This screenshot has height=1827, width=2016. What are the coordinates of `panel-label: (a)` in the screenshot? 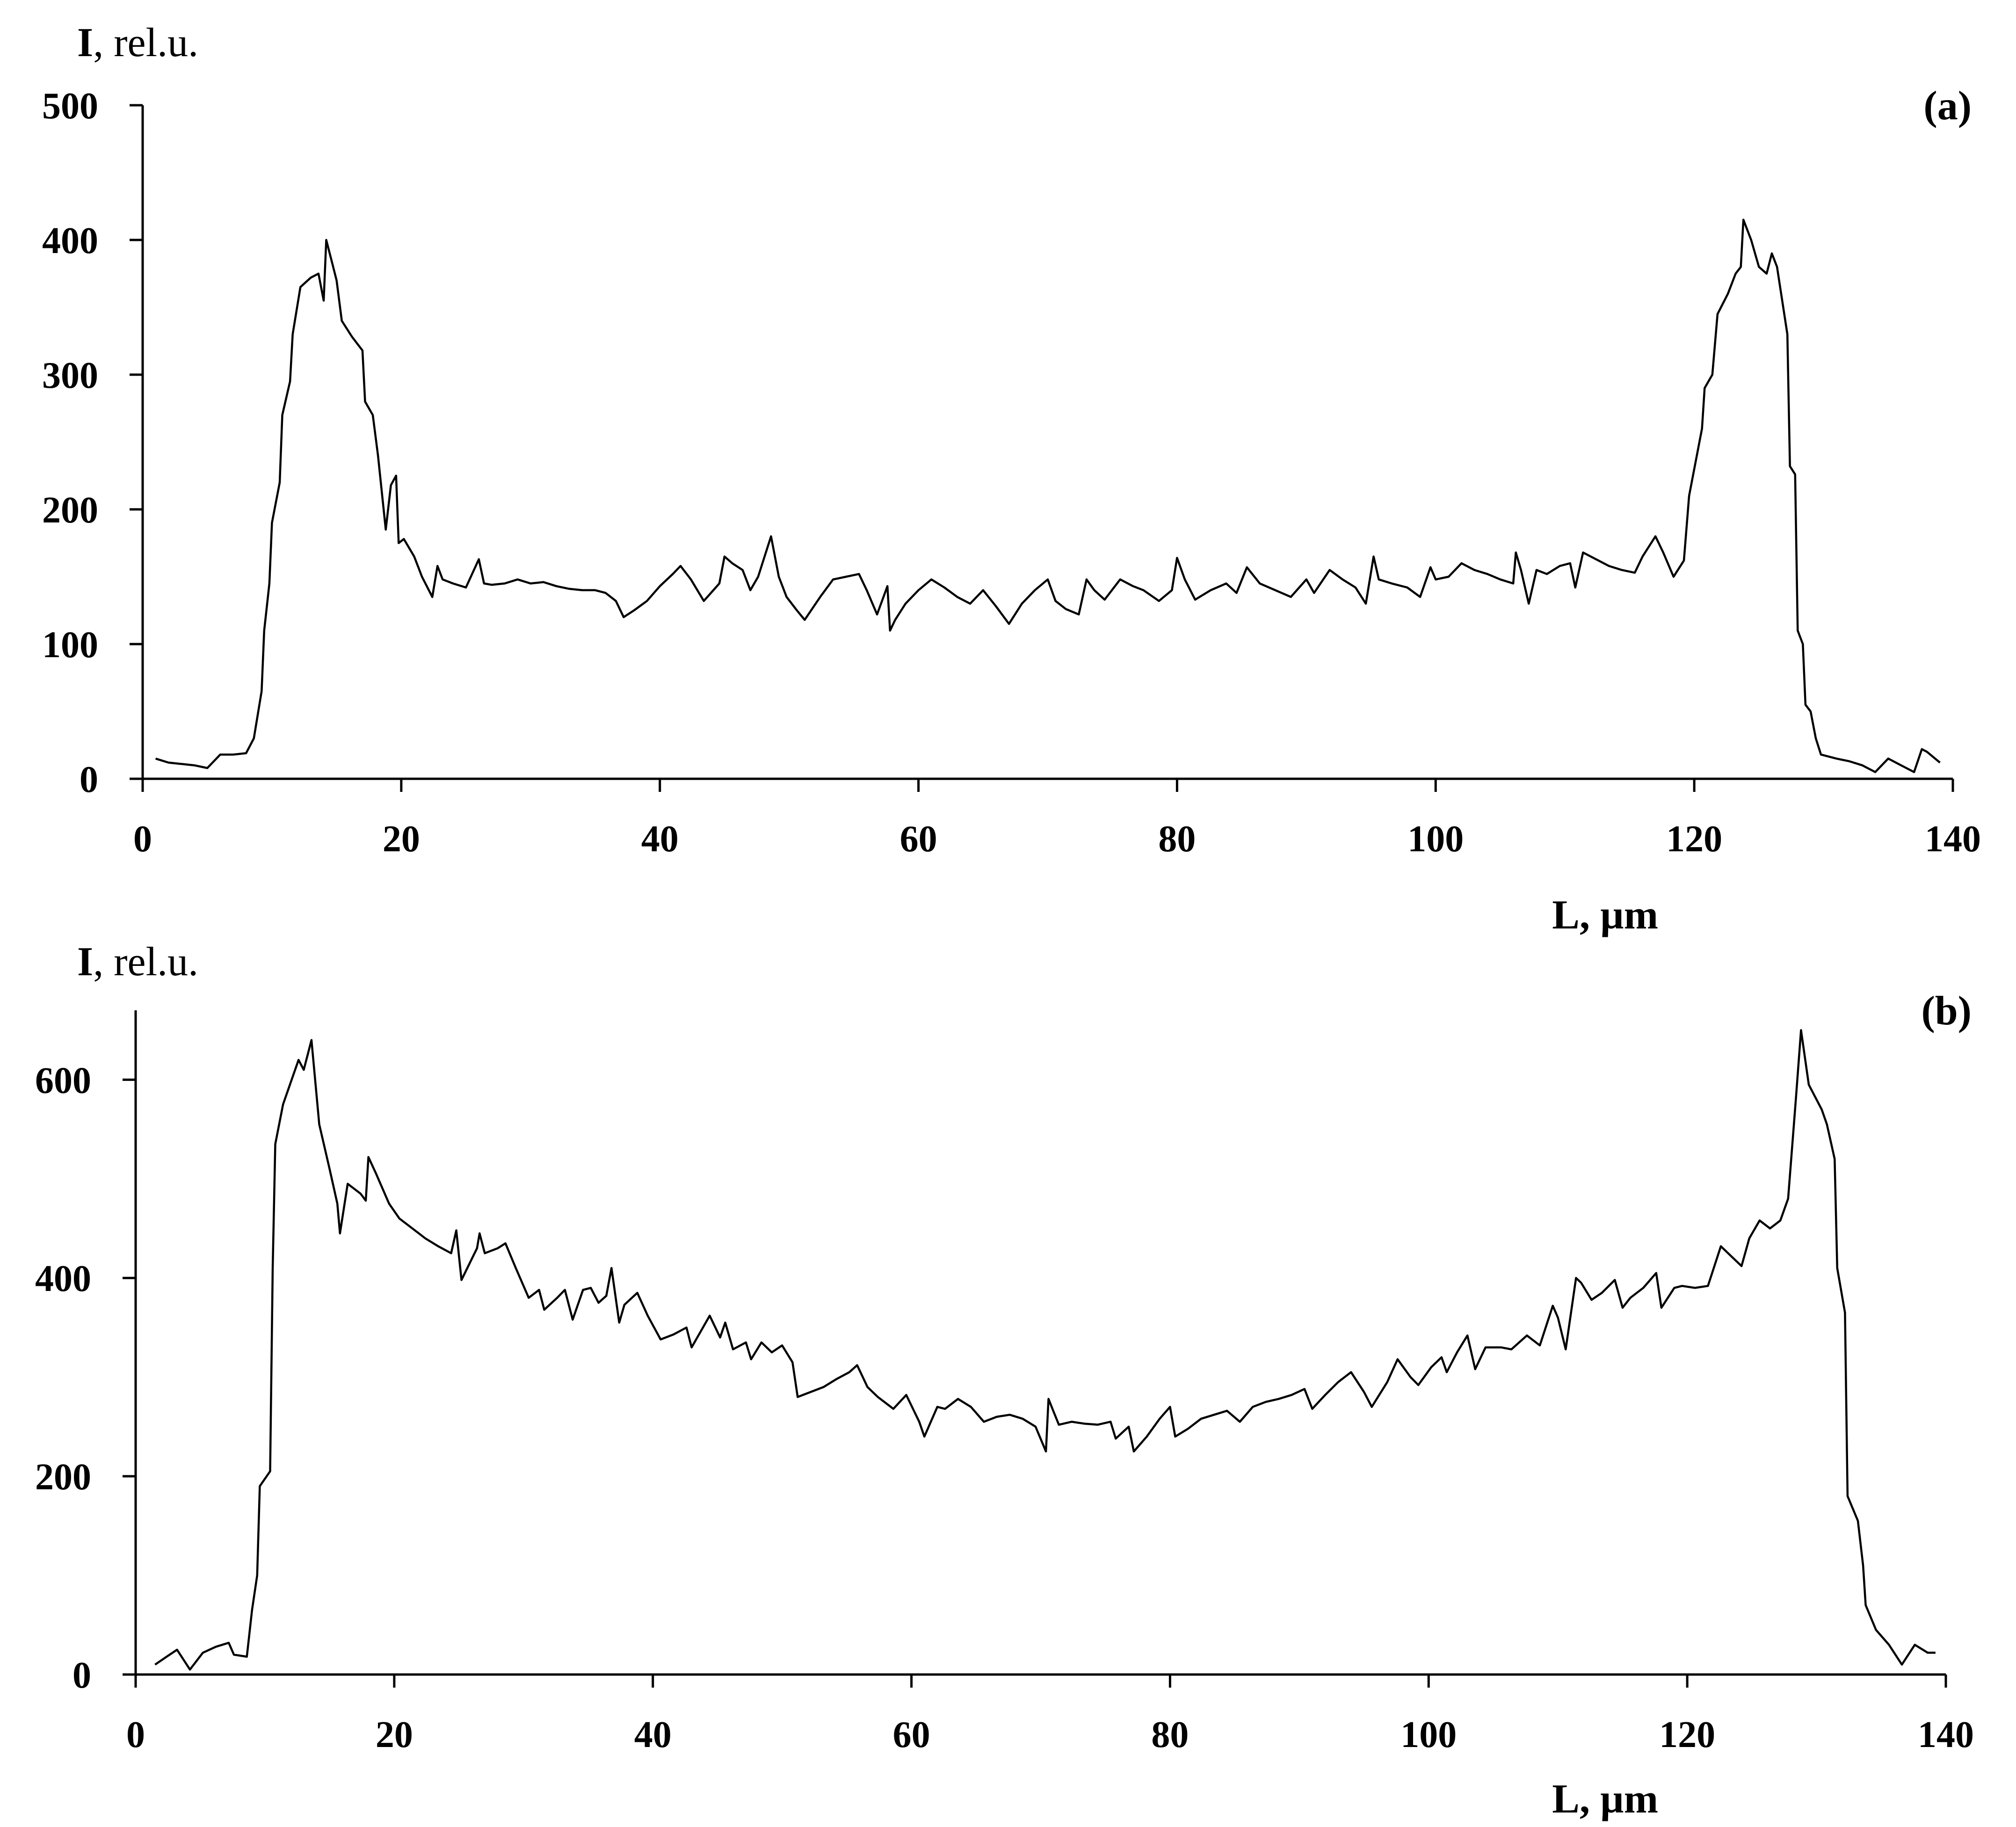 It's located at (1948, 106).